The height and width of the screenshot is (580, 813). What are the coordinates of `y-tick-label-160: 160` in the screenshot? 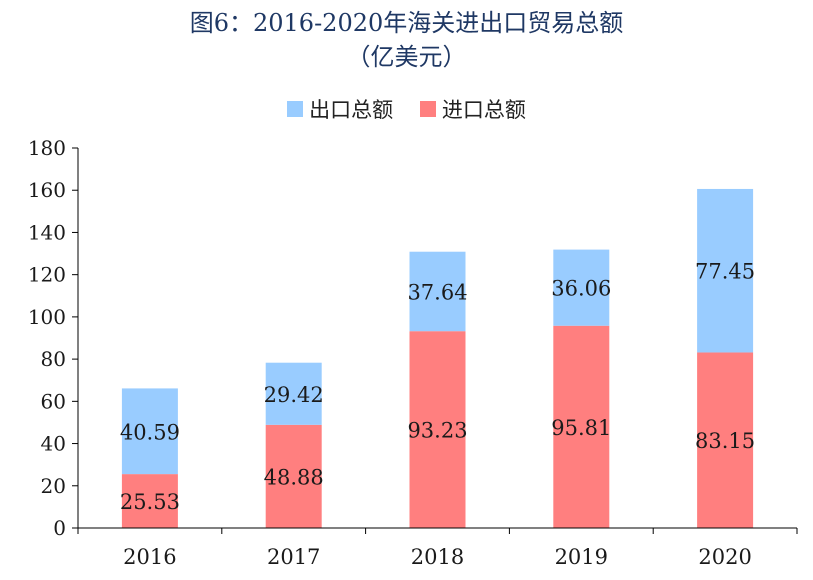 It's located at (47, 190).